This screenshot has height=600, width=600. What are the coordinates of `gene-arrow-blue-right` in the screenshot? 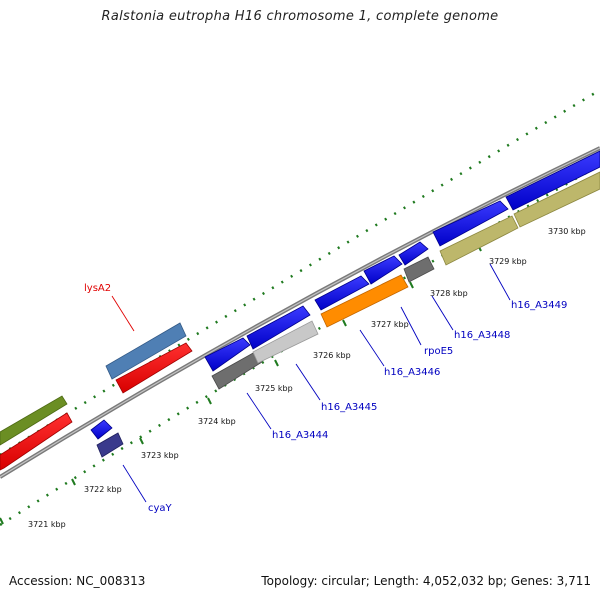 It's located at (552, 180).